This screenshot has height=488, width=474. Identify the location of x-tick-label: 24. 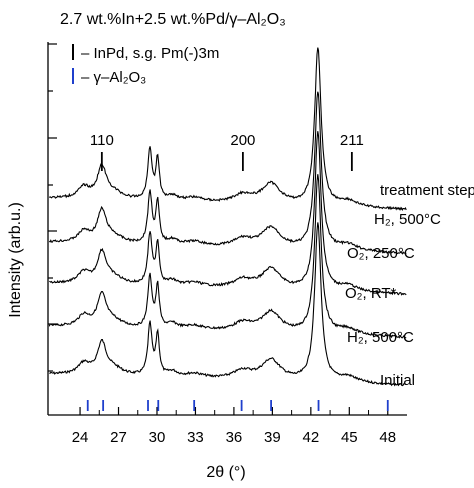
(80, 437).